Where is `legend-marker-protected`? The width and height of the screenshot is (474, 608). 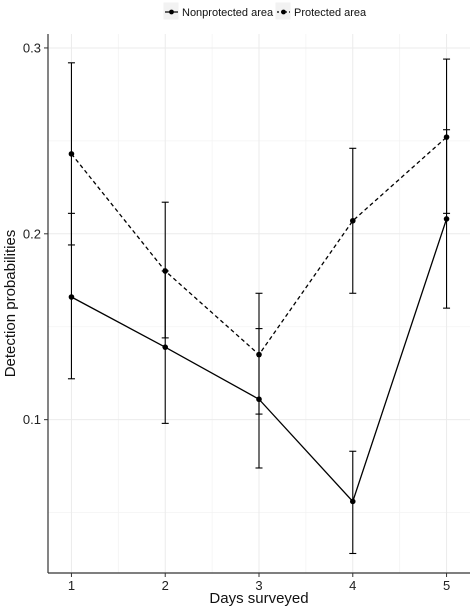 legend-marker-protected is located at coordinates (283, 12).